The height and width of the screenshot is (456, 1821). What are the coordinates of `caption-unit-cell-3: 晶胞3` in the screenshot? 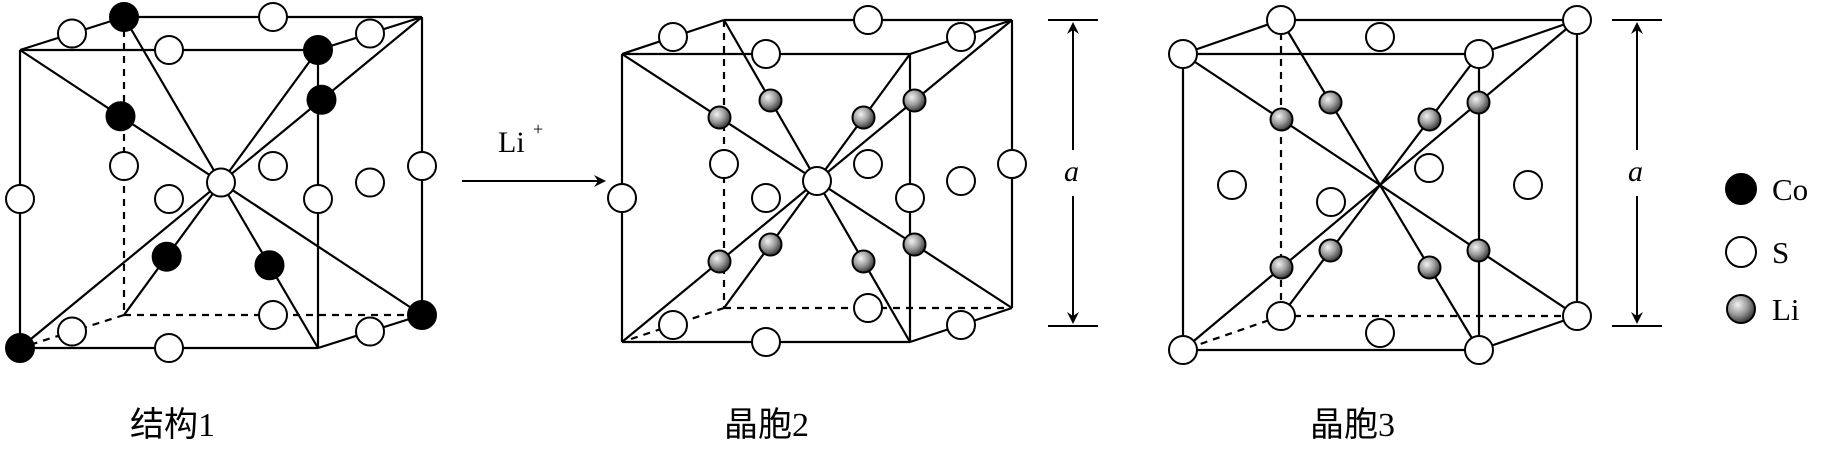 It's located at (1352, 425).